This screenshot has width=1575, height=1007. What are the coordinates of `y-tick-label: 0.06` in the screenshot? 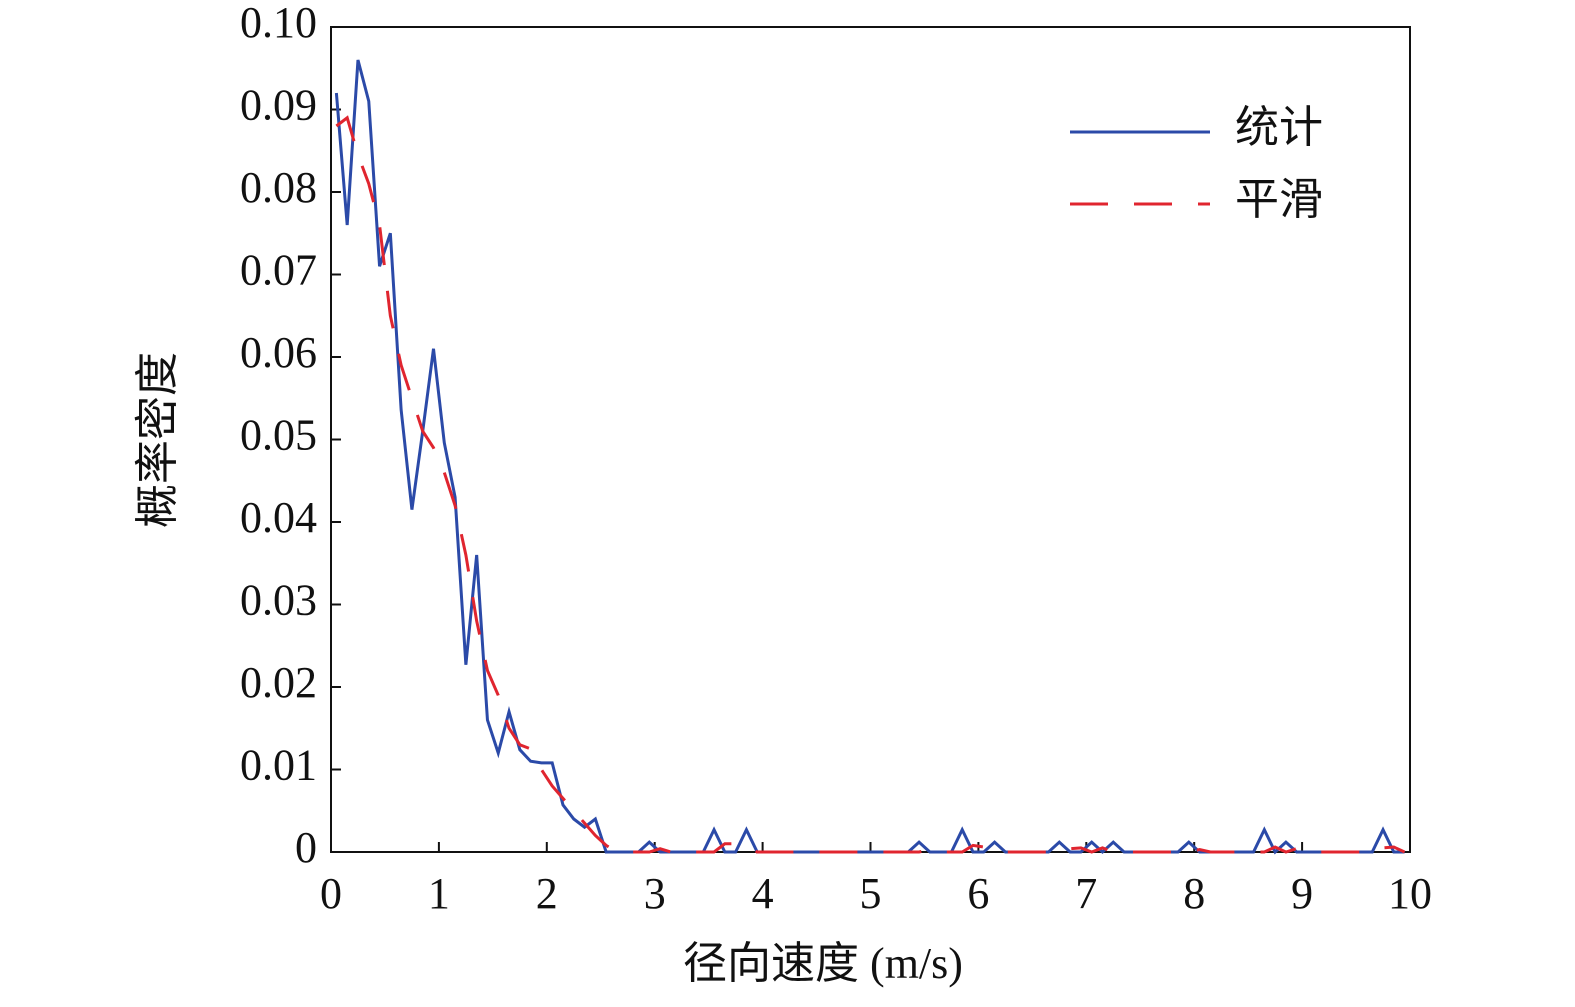 It's located at (278, 352).